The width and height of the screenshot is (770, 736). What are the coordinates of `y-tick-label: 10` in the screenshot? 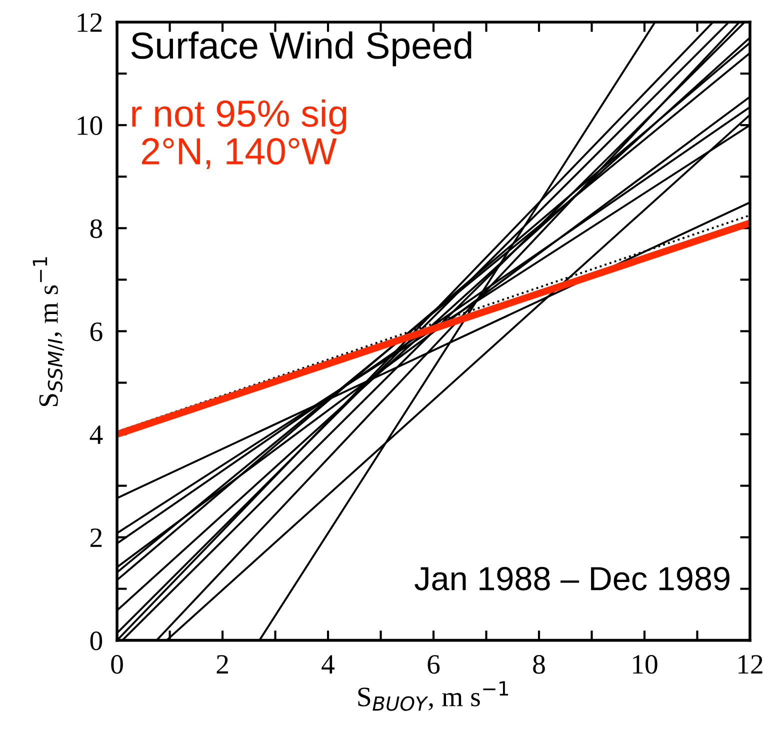 It's located at (90, 126).